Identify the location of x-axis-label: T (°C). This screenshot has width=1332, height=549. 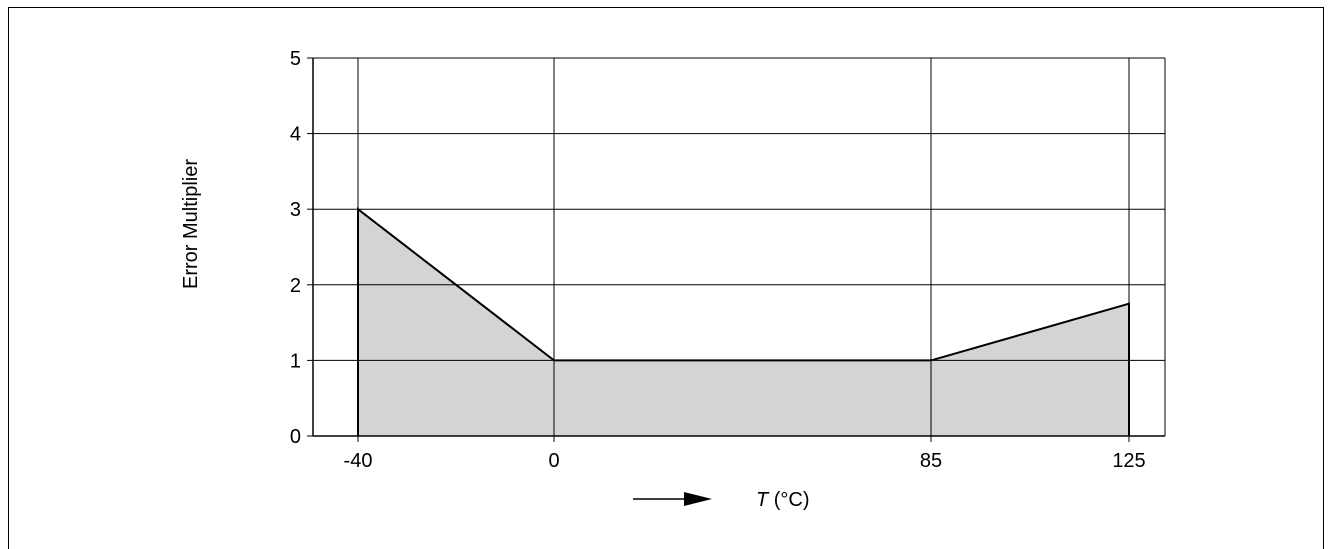
(783, 500).